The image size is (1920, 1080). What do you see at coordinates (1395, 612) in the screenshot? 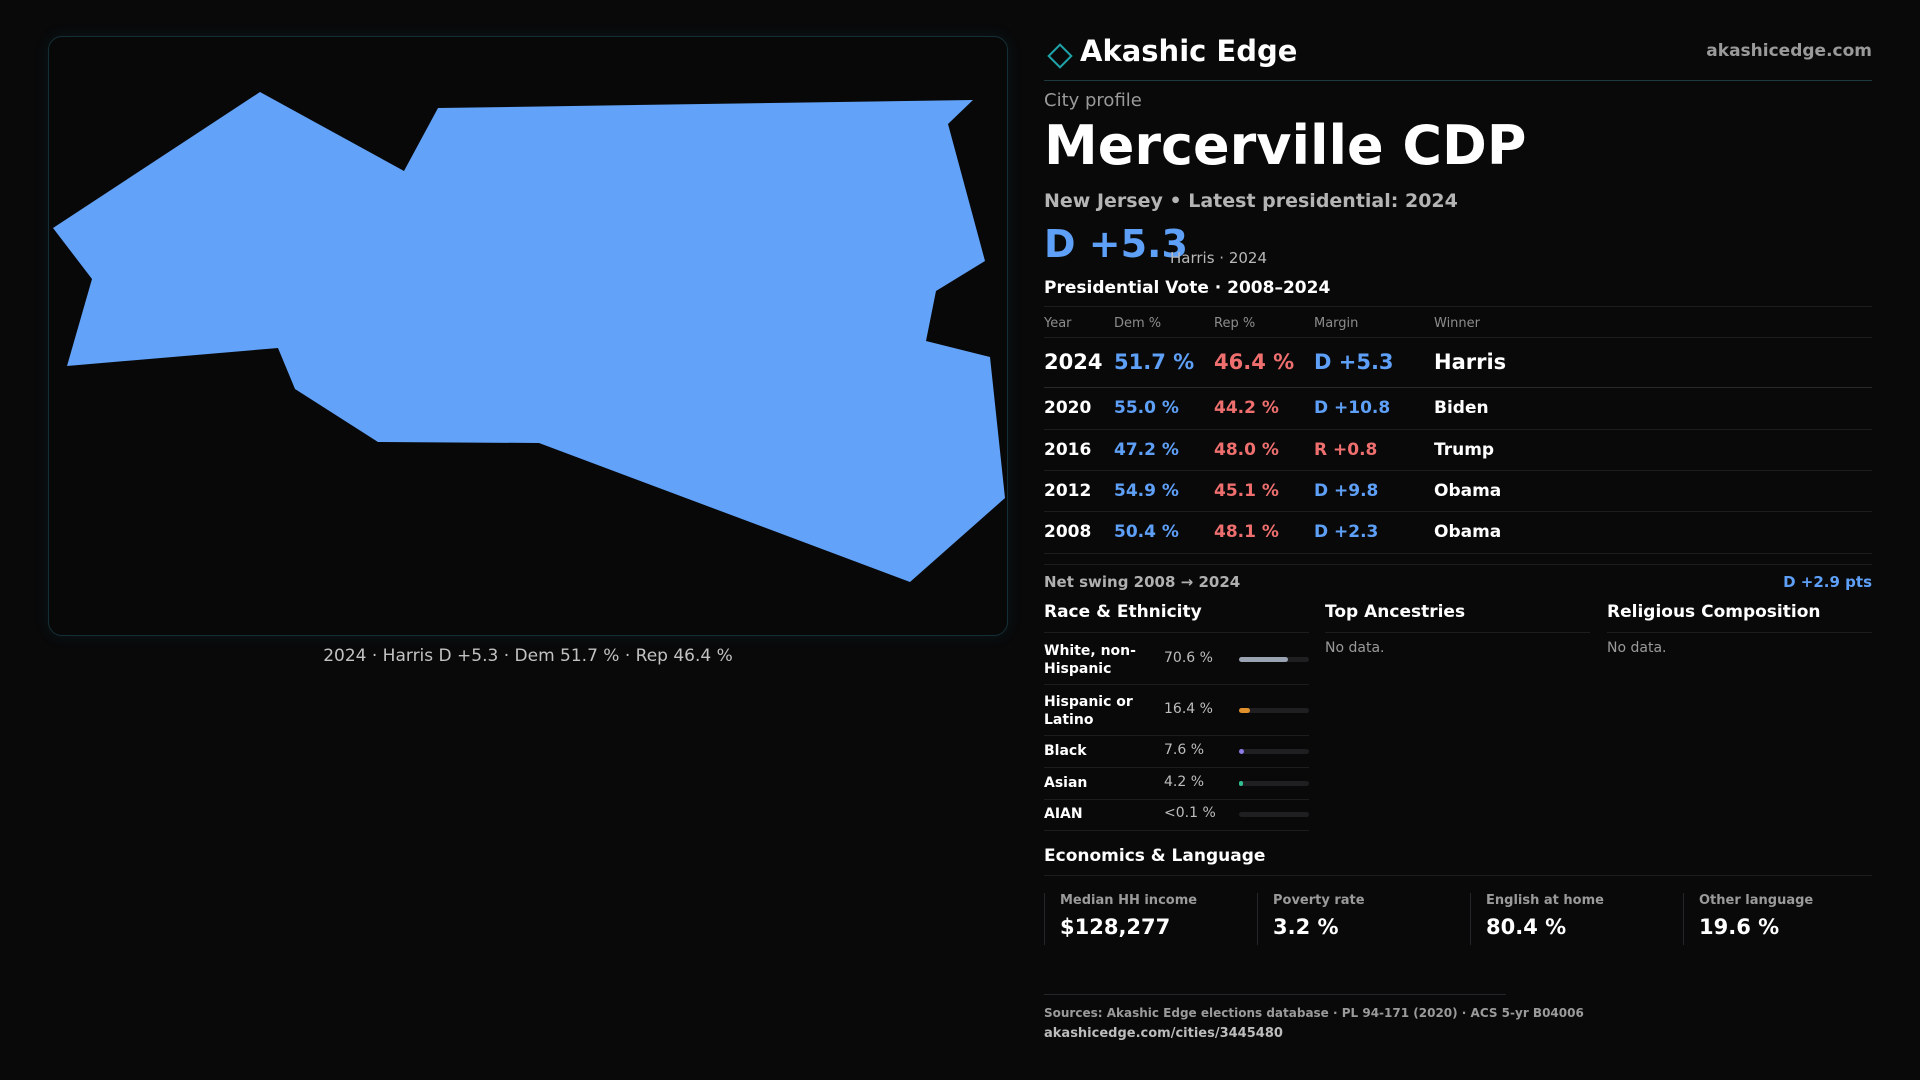
I see `ancestries-section-title: Top Ancestries` at bounding box center [1395, 612].